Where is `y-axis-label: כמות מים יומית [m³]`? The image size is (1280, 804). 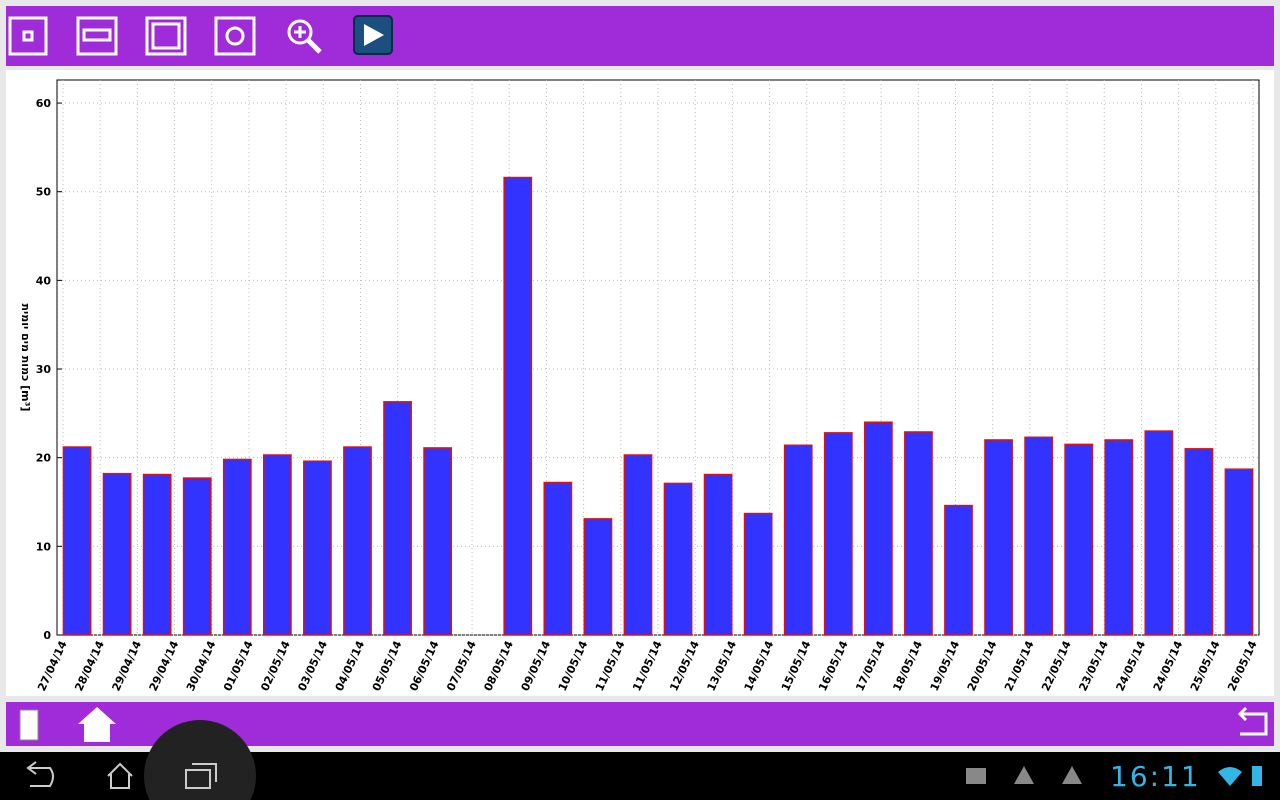 y-axis-label: כמות מים יומית [m³] is located at coordinates (25, 358).